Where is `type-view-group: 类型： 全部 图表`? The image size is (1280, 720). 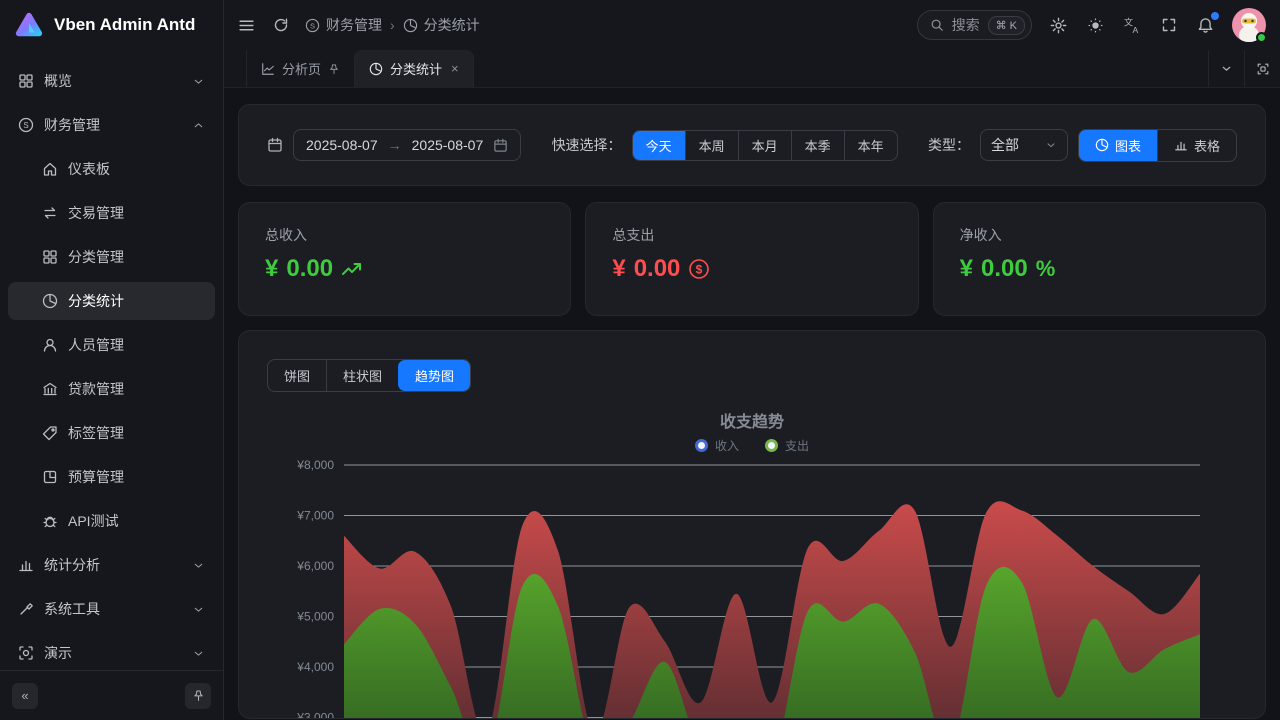
type-view-group: 类型： 全部 图表 is located at coordinates (1082, 145).